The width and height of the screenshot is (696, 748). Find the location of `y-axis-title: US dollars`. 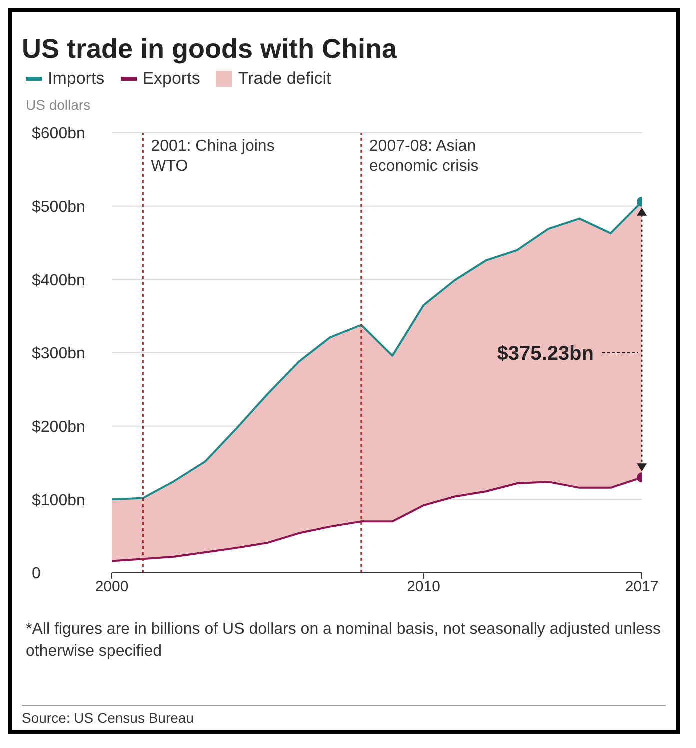

y-axis-title: US dollars is located at coordinates (59, 105).